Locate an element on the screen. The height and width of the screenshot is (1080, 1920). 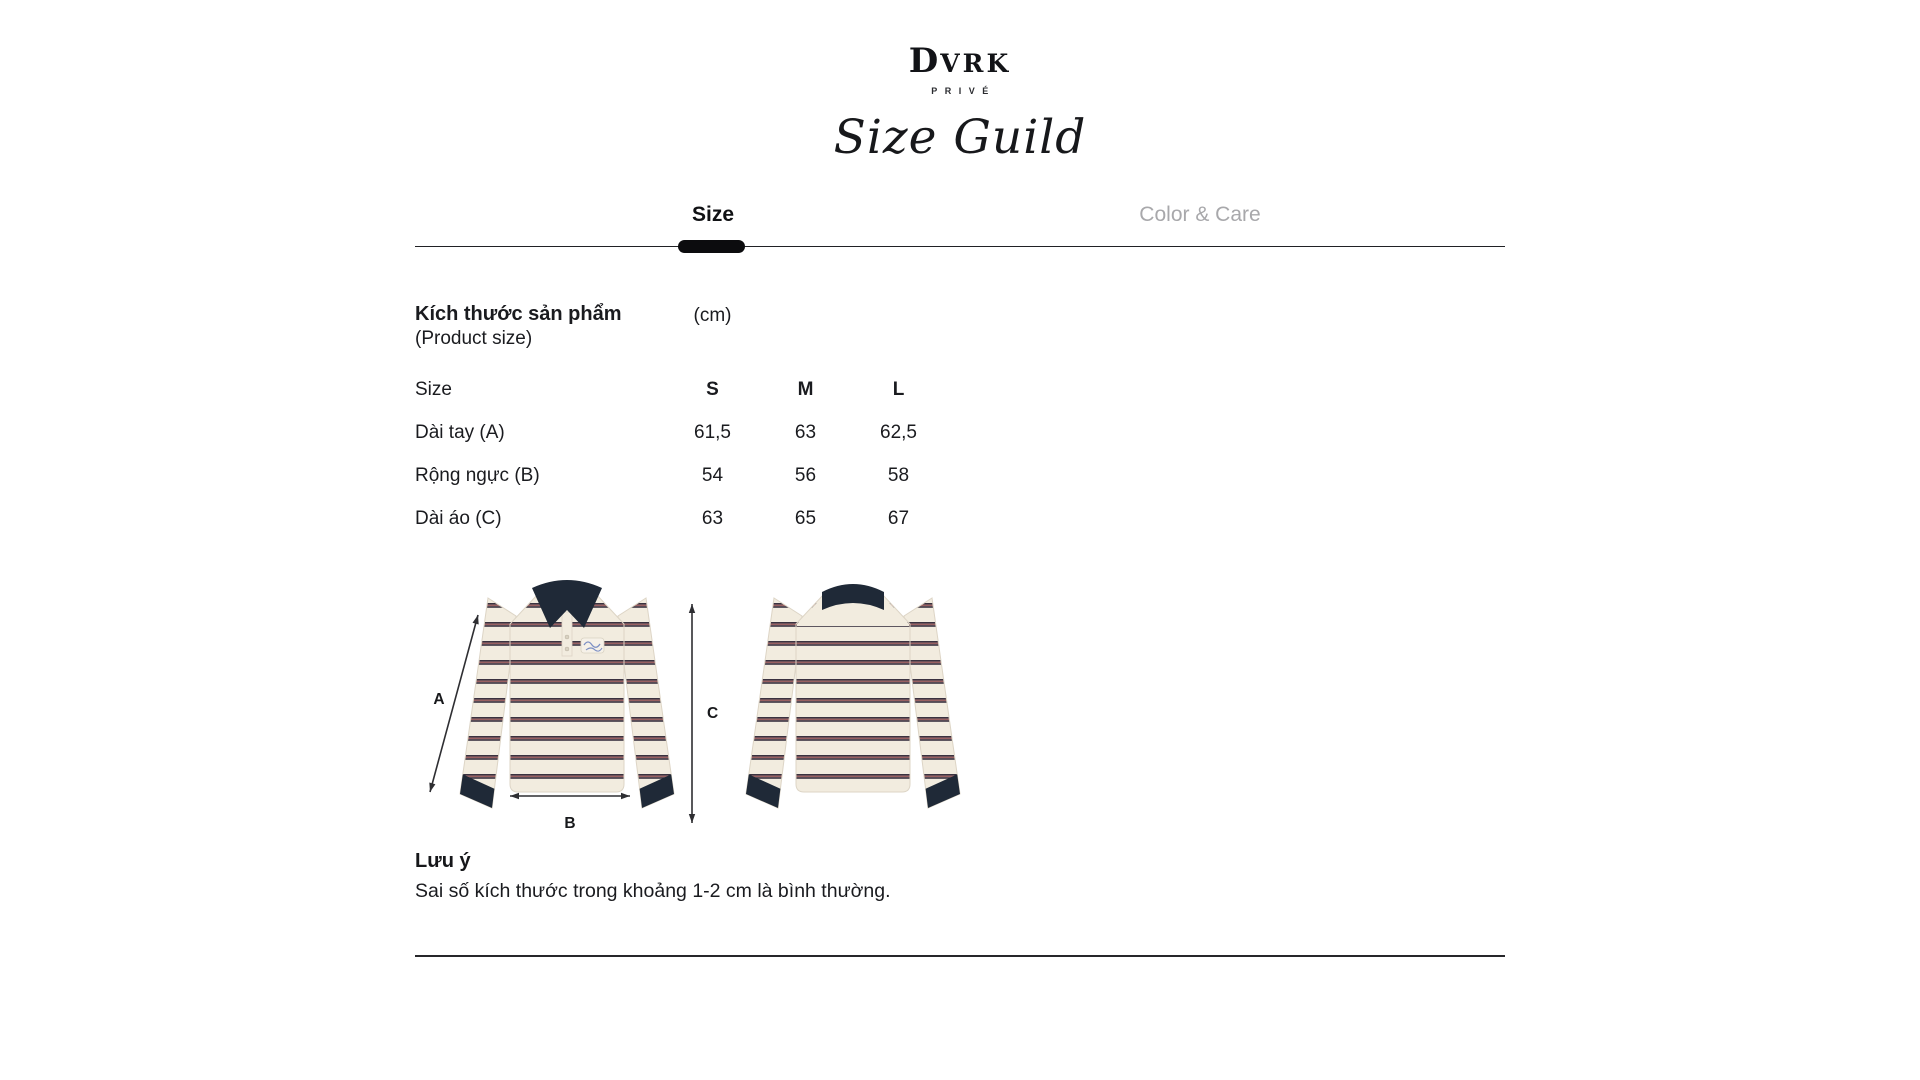
table-title: Kích thước sản phẩm is located at coordinates (518, 314).